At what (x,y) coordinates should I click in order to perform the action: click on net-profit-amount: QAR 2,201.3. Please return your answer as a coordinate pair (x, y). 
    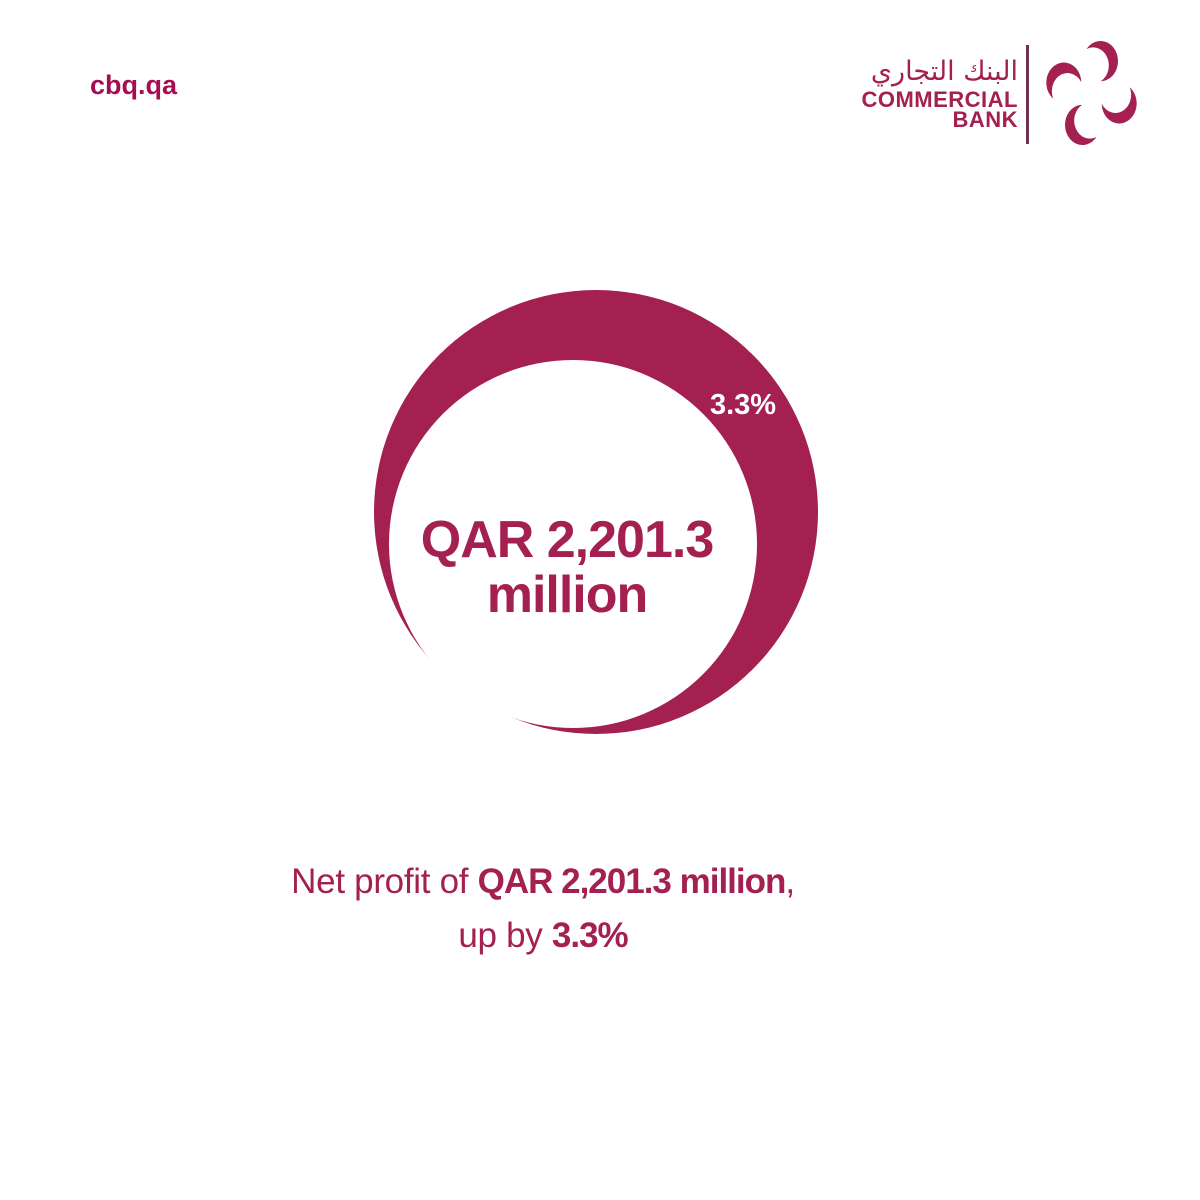
    Looking at the image, I should click on (567, 540).